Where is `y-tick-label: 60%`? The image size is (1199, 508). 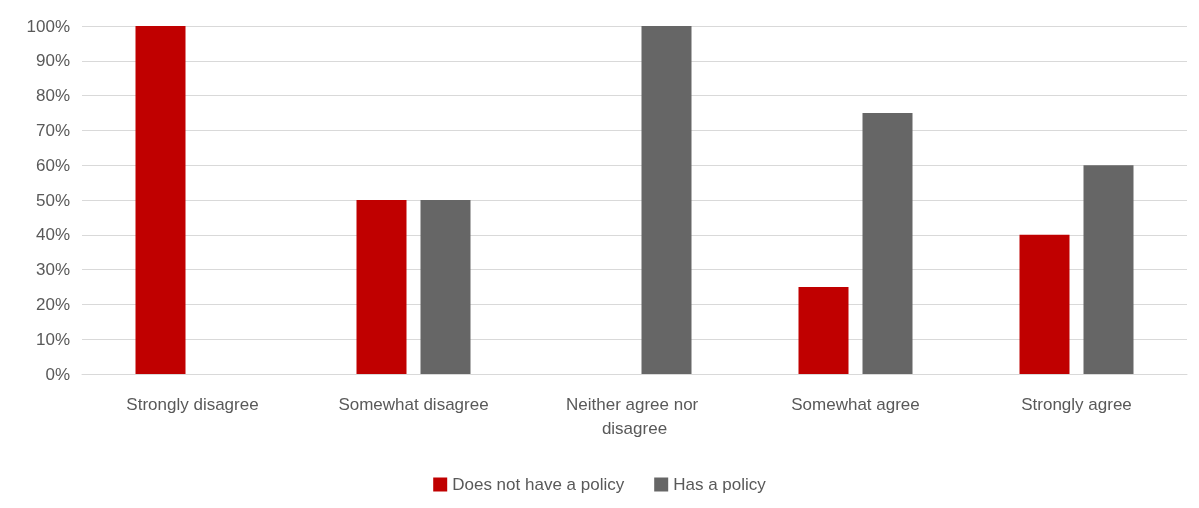 y-tick-label: 60% is located at coordinates (52, 165).